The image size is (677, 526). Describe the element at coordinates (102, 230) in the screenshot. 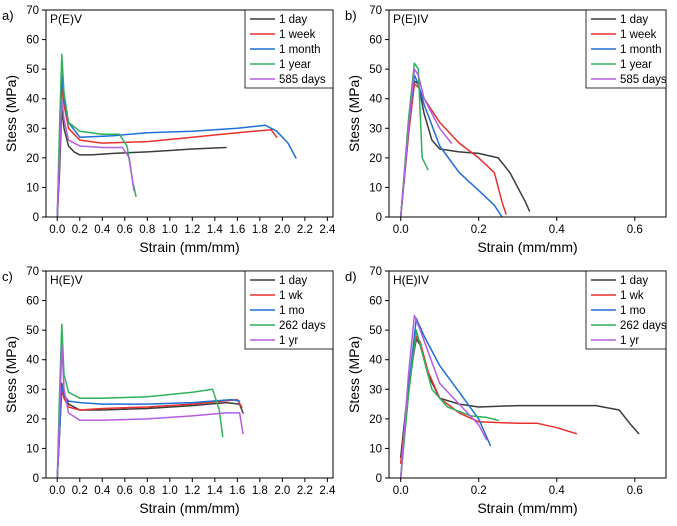

I see `chart-1-x-tick-label: 0.4` at that location.